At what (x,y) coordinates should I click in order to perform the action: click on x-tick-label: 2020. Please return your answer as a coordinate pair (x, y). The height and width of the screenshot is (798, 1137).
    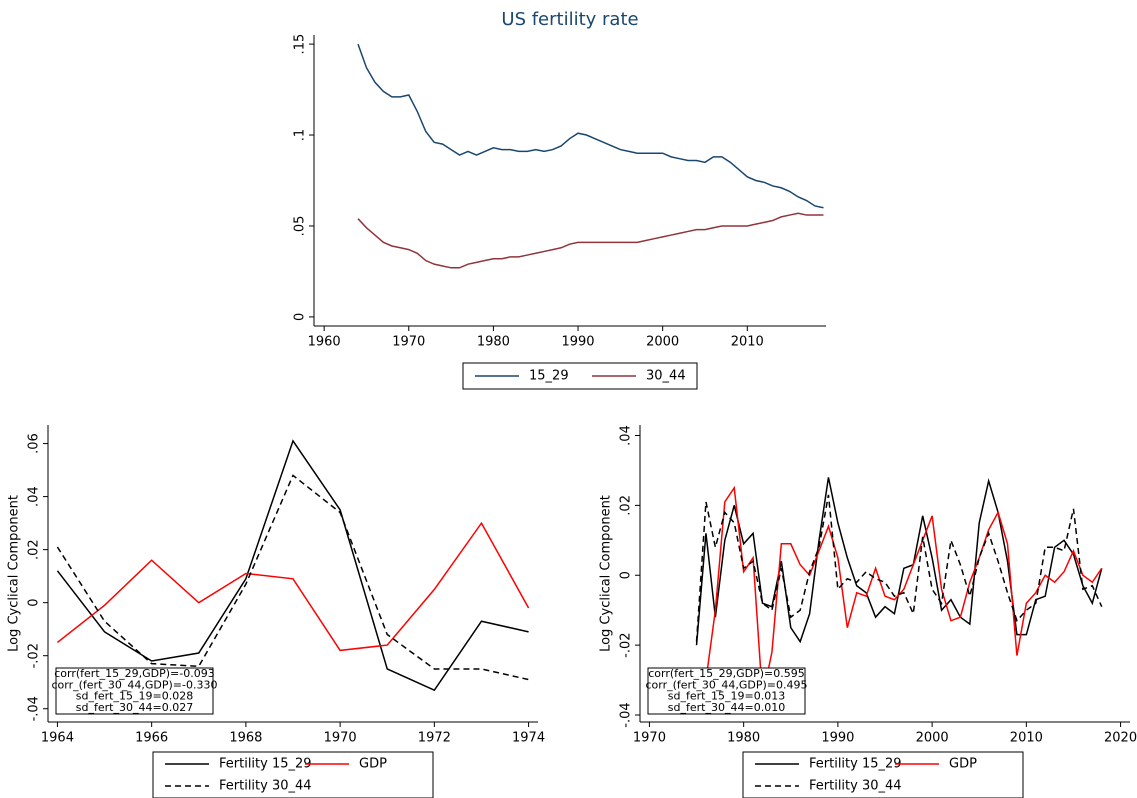
    Looking at the image, I should click on (1120, 738).